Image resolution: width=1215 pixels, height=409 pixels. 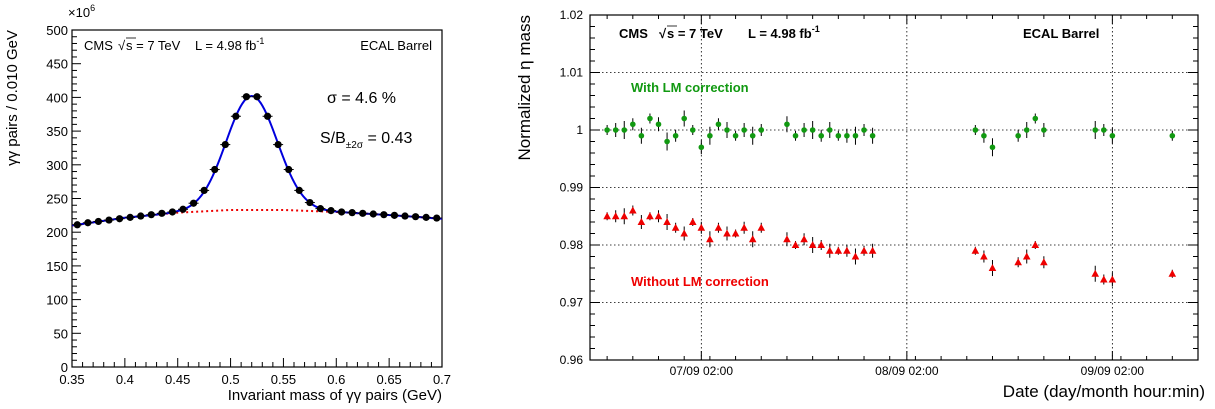 What do you see at coordinates (231, 379) in the screenshot?
I see `left-x-tick-label: 0.5` at bounding box center [231, 379].